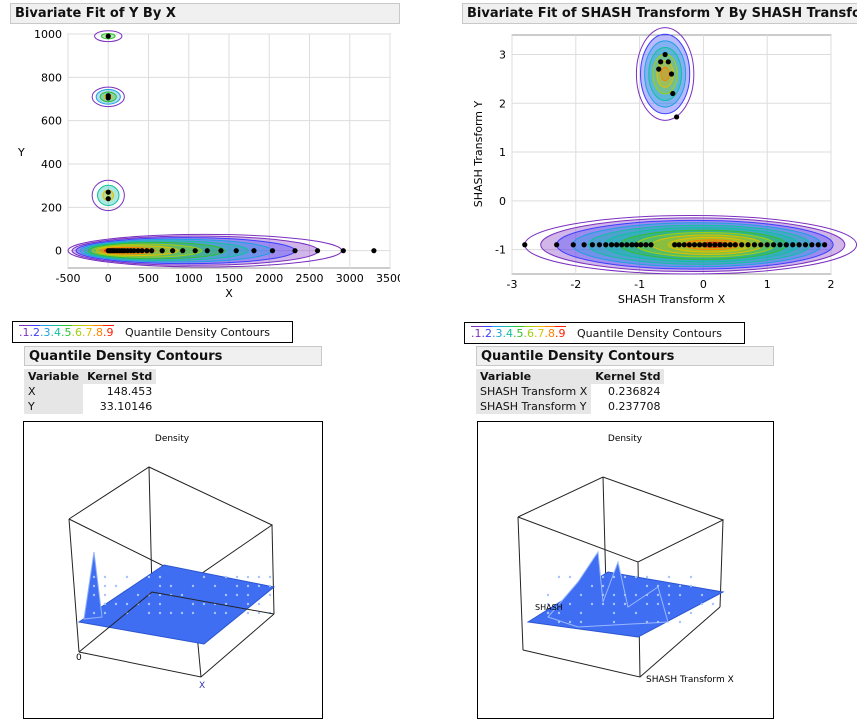  What do you see at coordinates (476, 333) in the screenshot?
I see `legend-level: .1` at bounding box center [476, 333].